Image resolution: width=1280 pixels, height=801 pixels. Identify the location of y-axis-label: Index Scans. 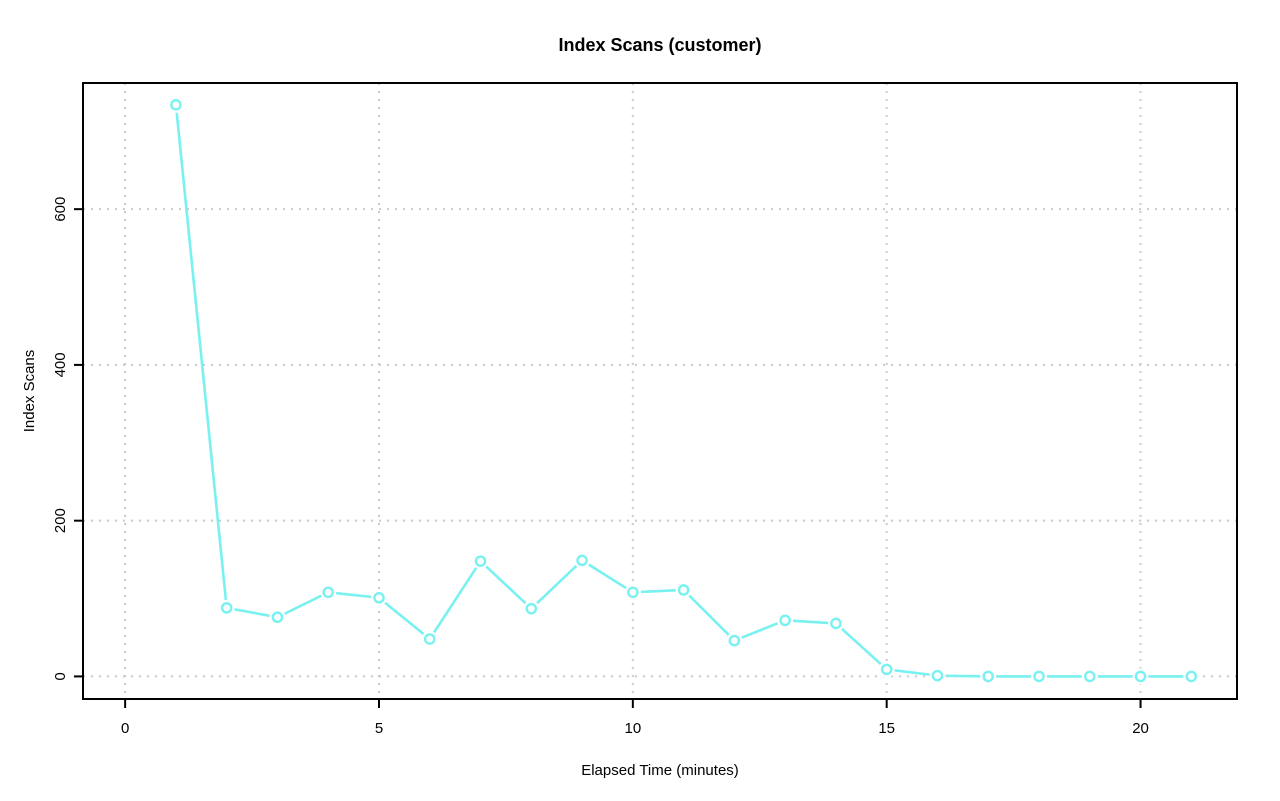
(29, 391).